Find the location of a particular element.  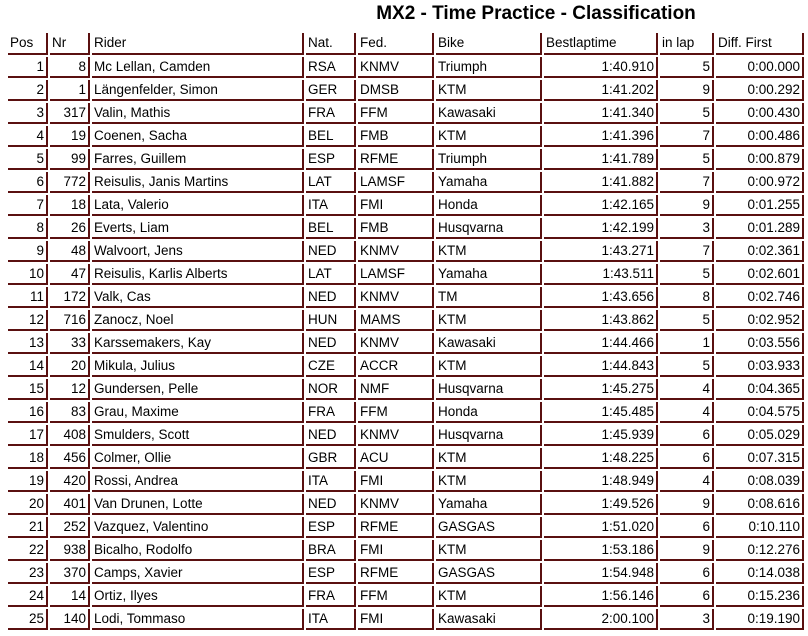

cell-pos: 24 is located at coordinates (28, 596).